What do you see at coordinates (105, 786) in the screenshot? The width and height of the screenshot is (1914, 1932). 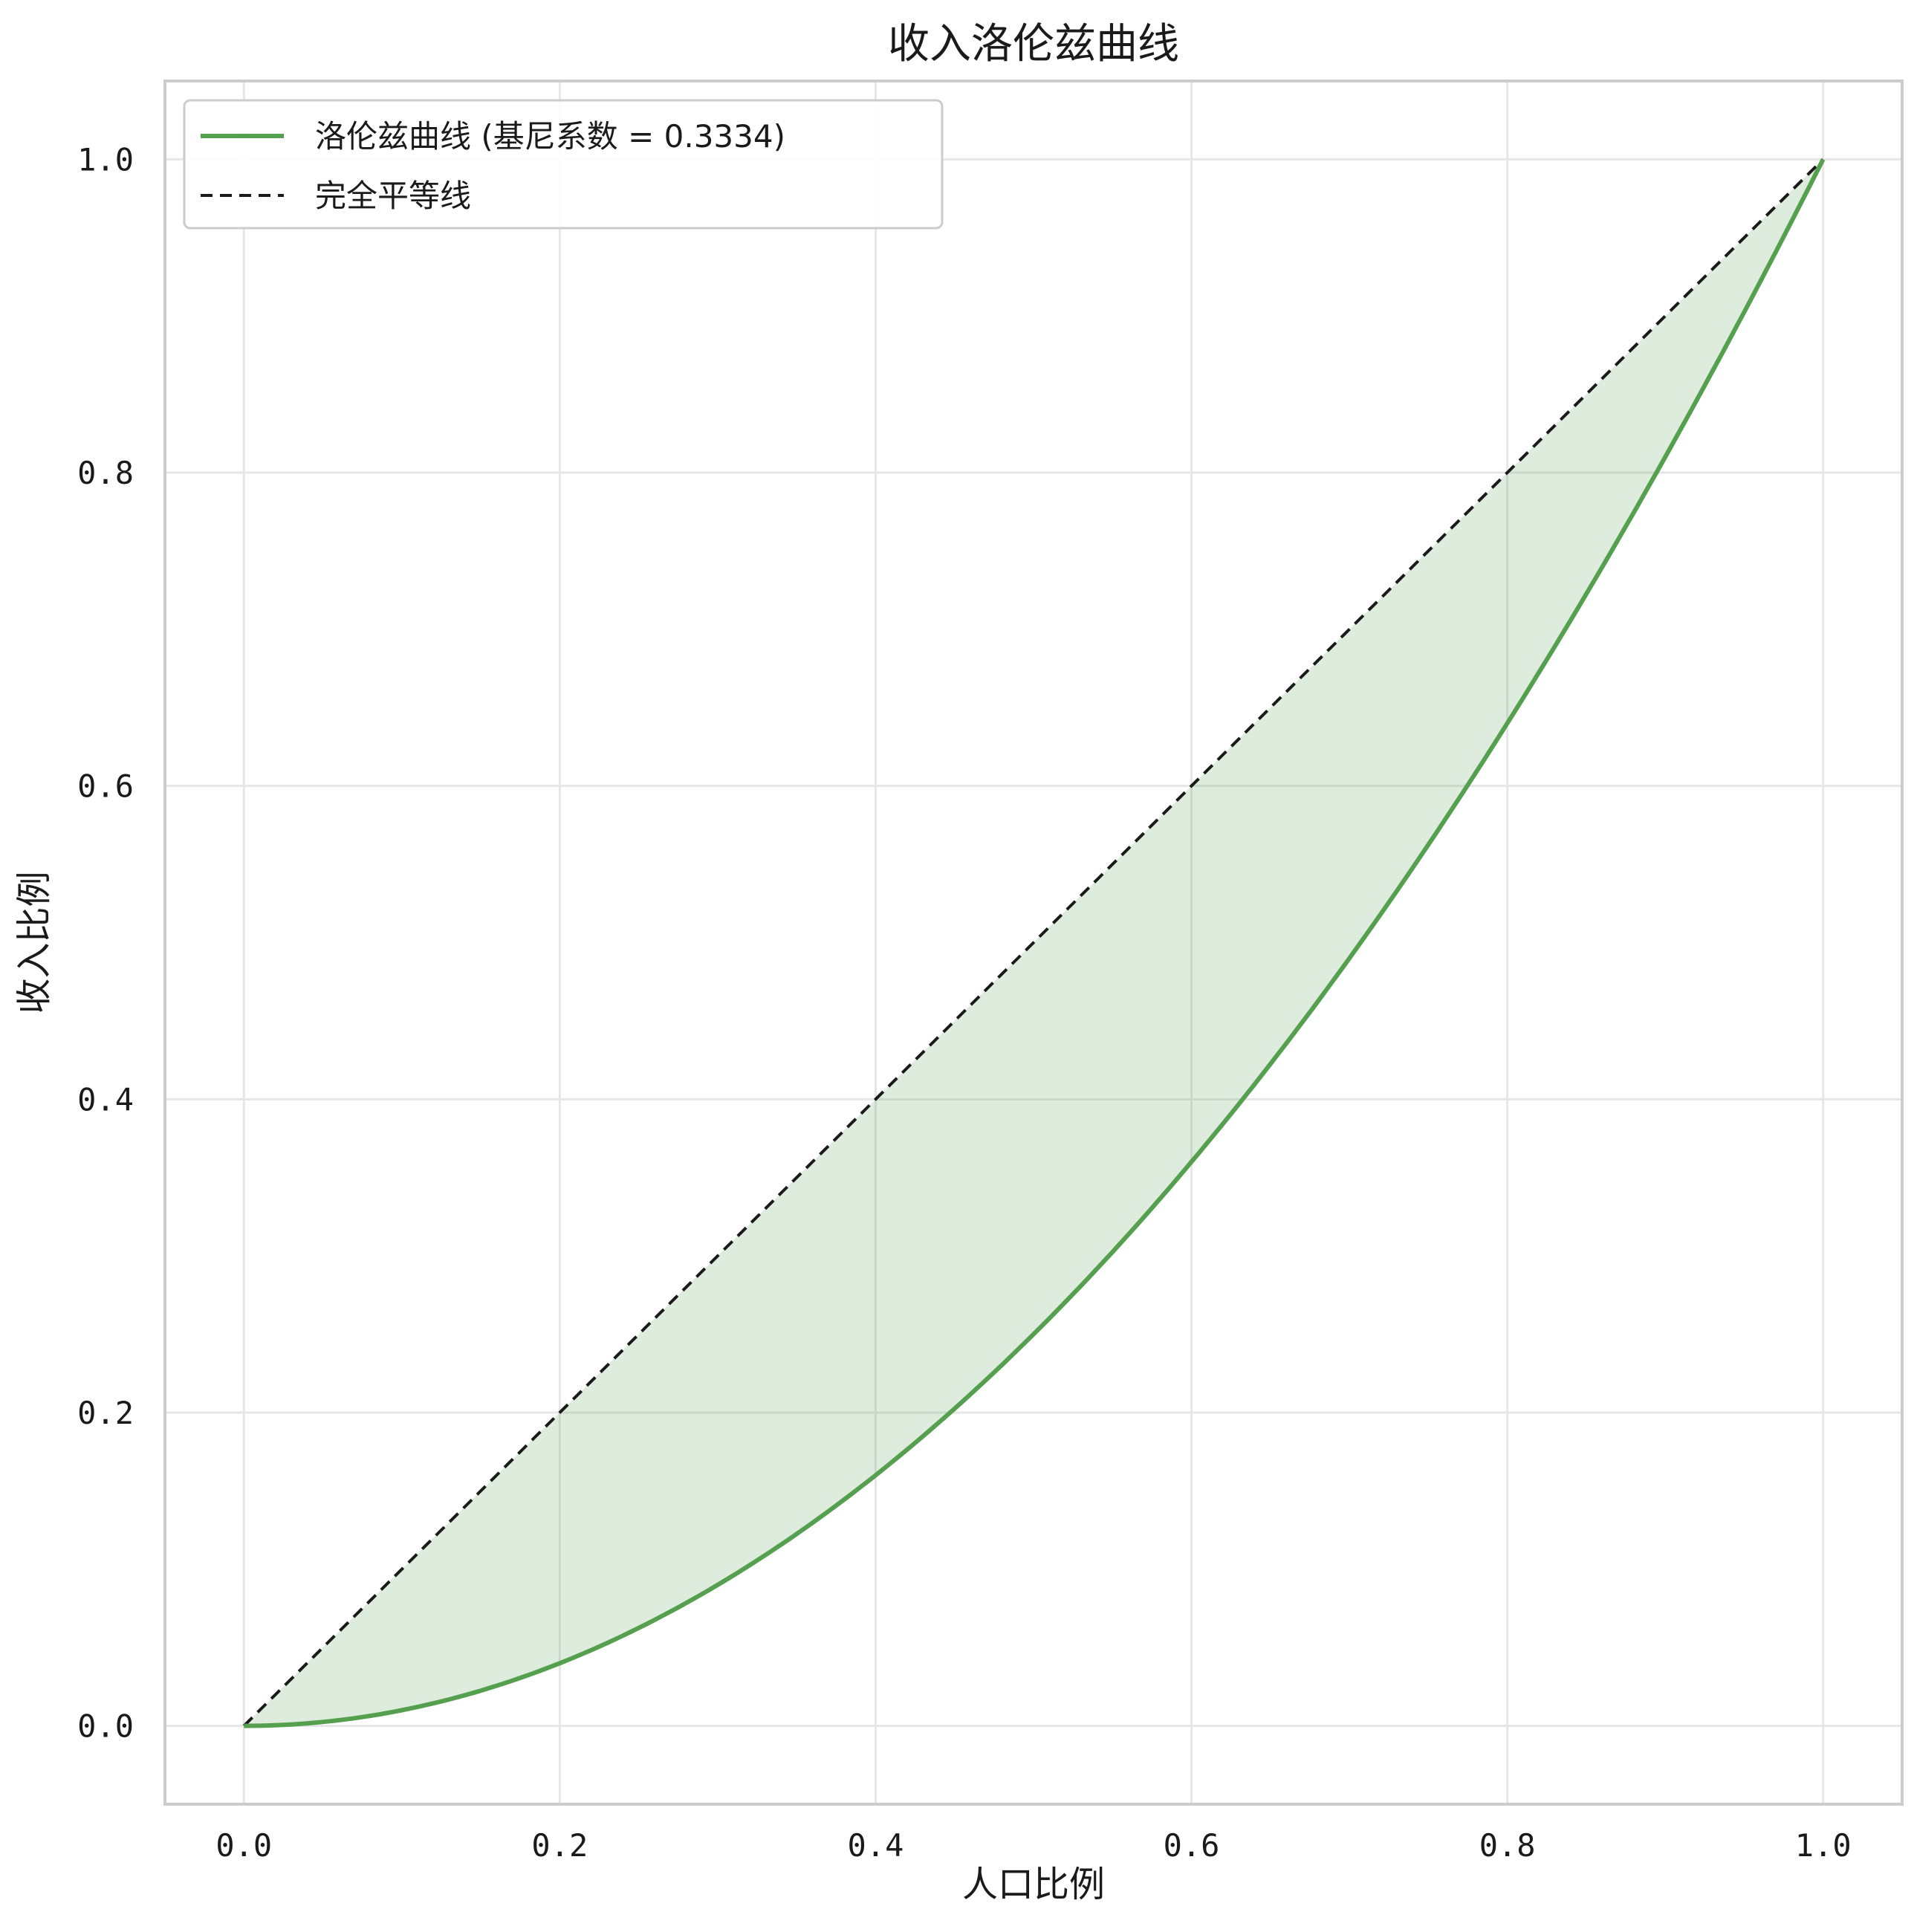 I see `y-tick-label: 0.6` at bounding box center [105, 786].